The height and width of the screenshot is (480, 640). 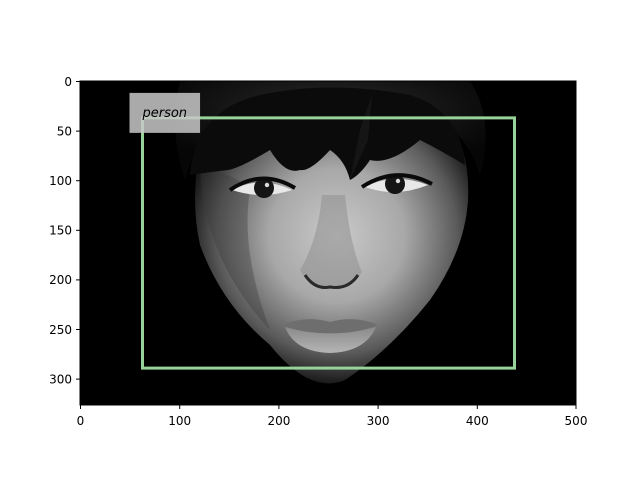 I want to click on detection-label: person, so click(x=164, y=113).